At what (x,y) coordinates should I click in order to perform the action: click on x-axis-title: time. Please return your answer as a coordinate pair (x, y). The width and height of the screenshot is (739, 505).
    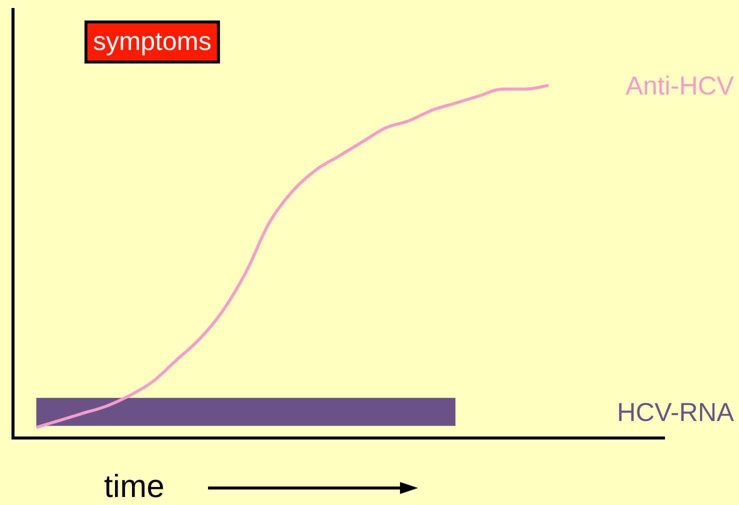
    Looking at the image, I should click on (134, 486).